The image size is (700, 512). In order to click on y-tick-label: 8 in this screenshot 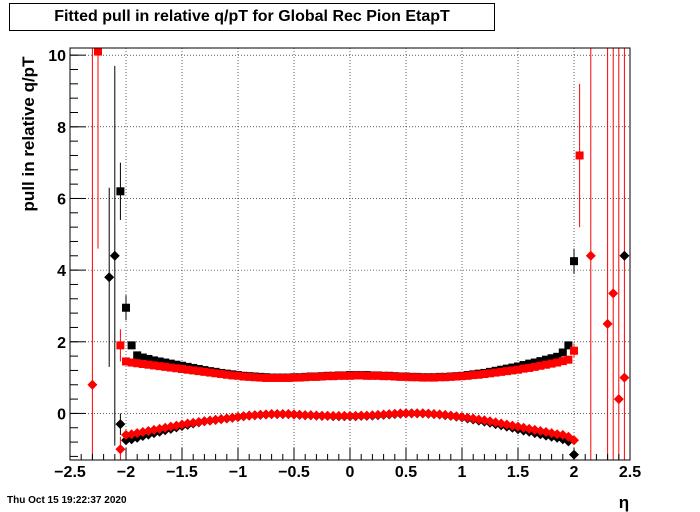, I will do `click(61, 128)`.